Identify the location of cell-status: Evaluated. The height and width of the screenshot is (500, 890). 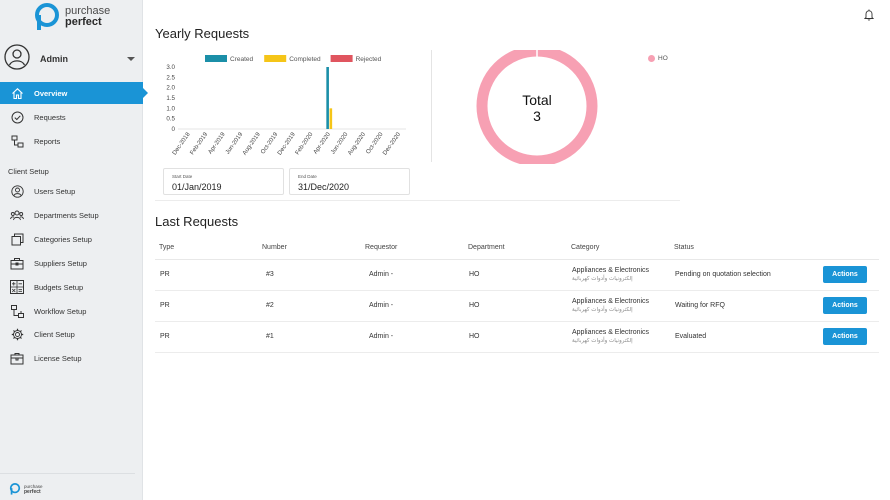
(744, 337).